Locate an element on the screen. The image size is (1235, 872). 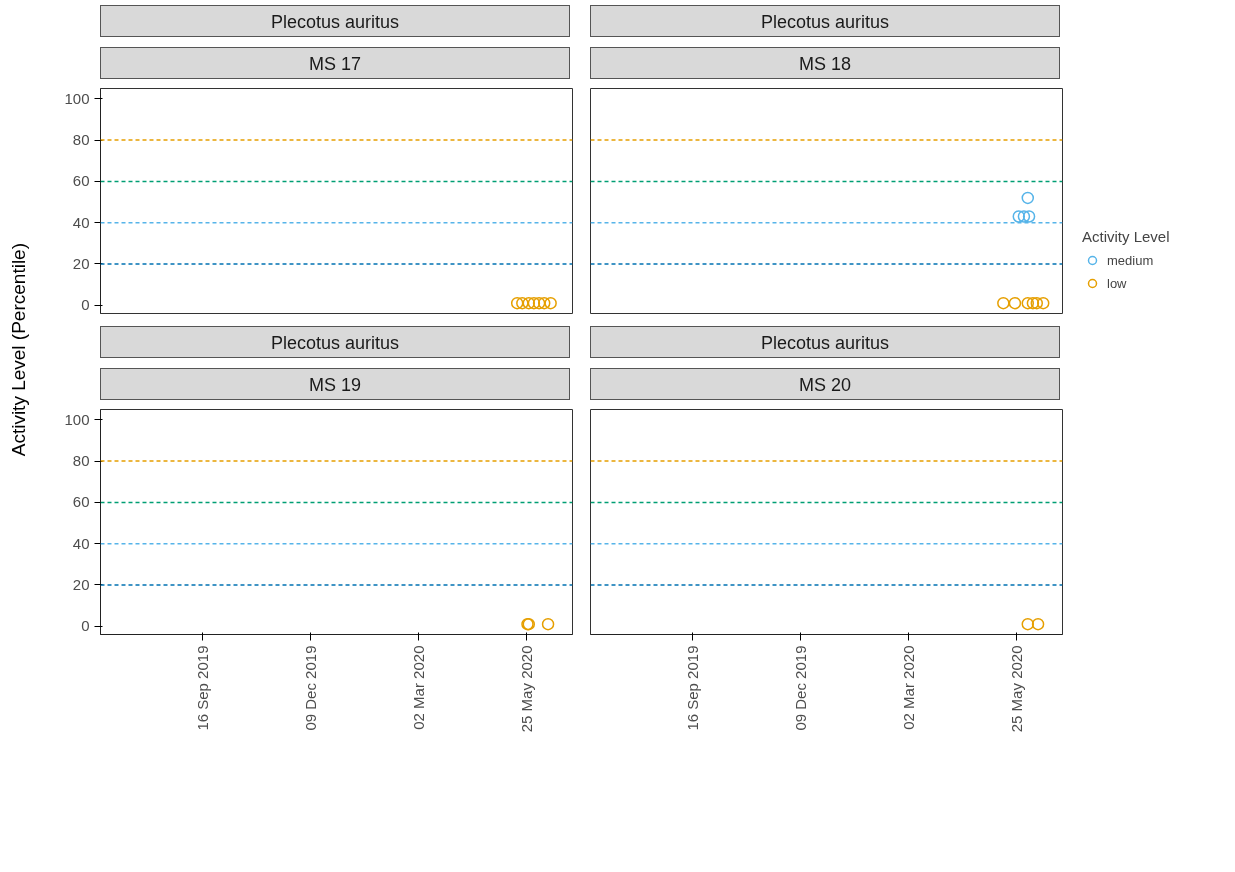
legend-title: Activity Level is located at coordinates (1126, 236).